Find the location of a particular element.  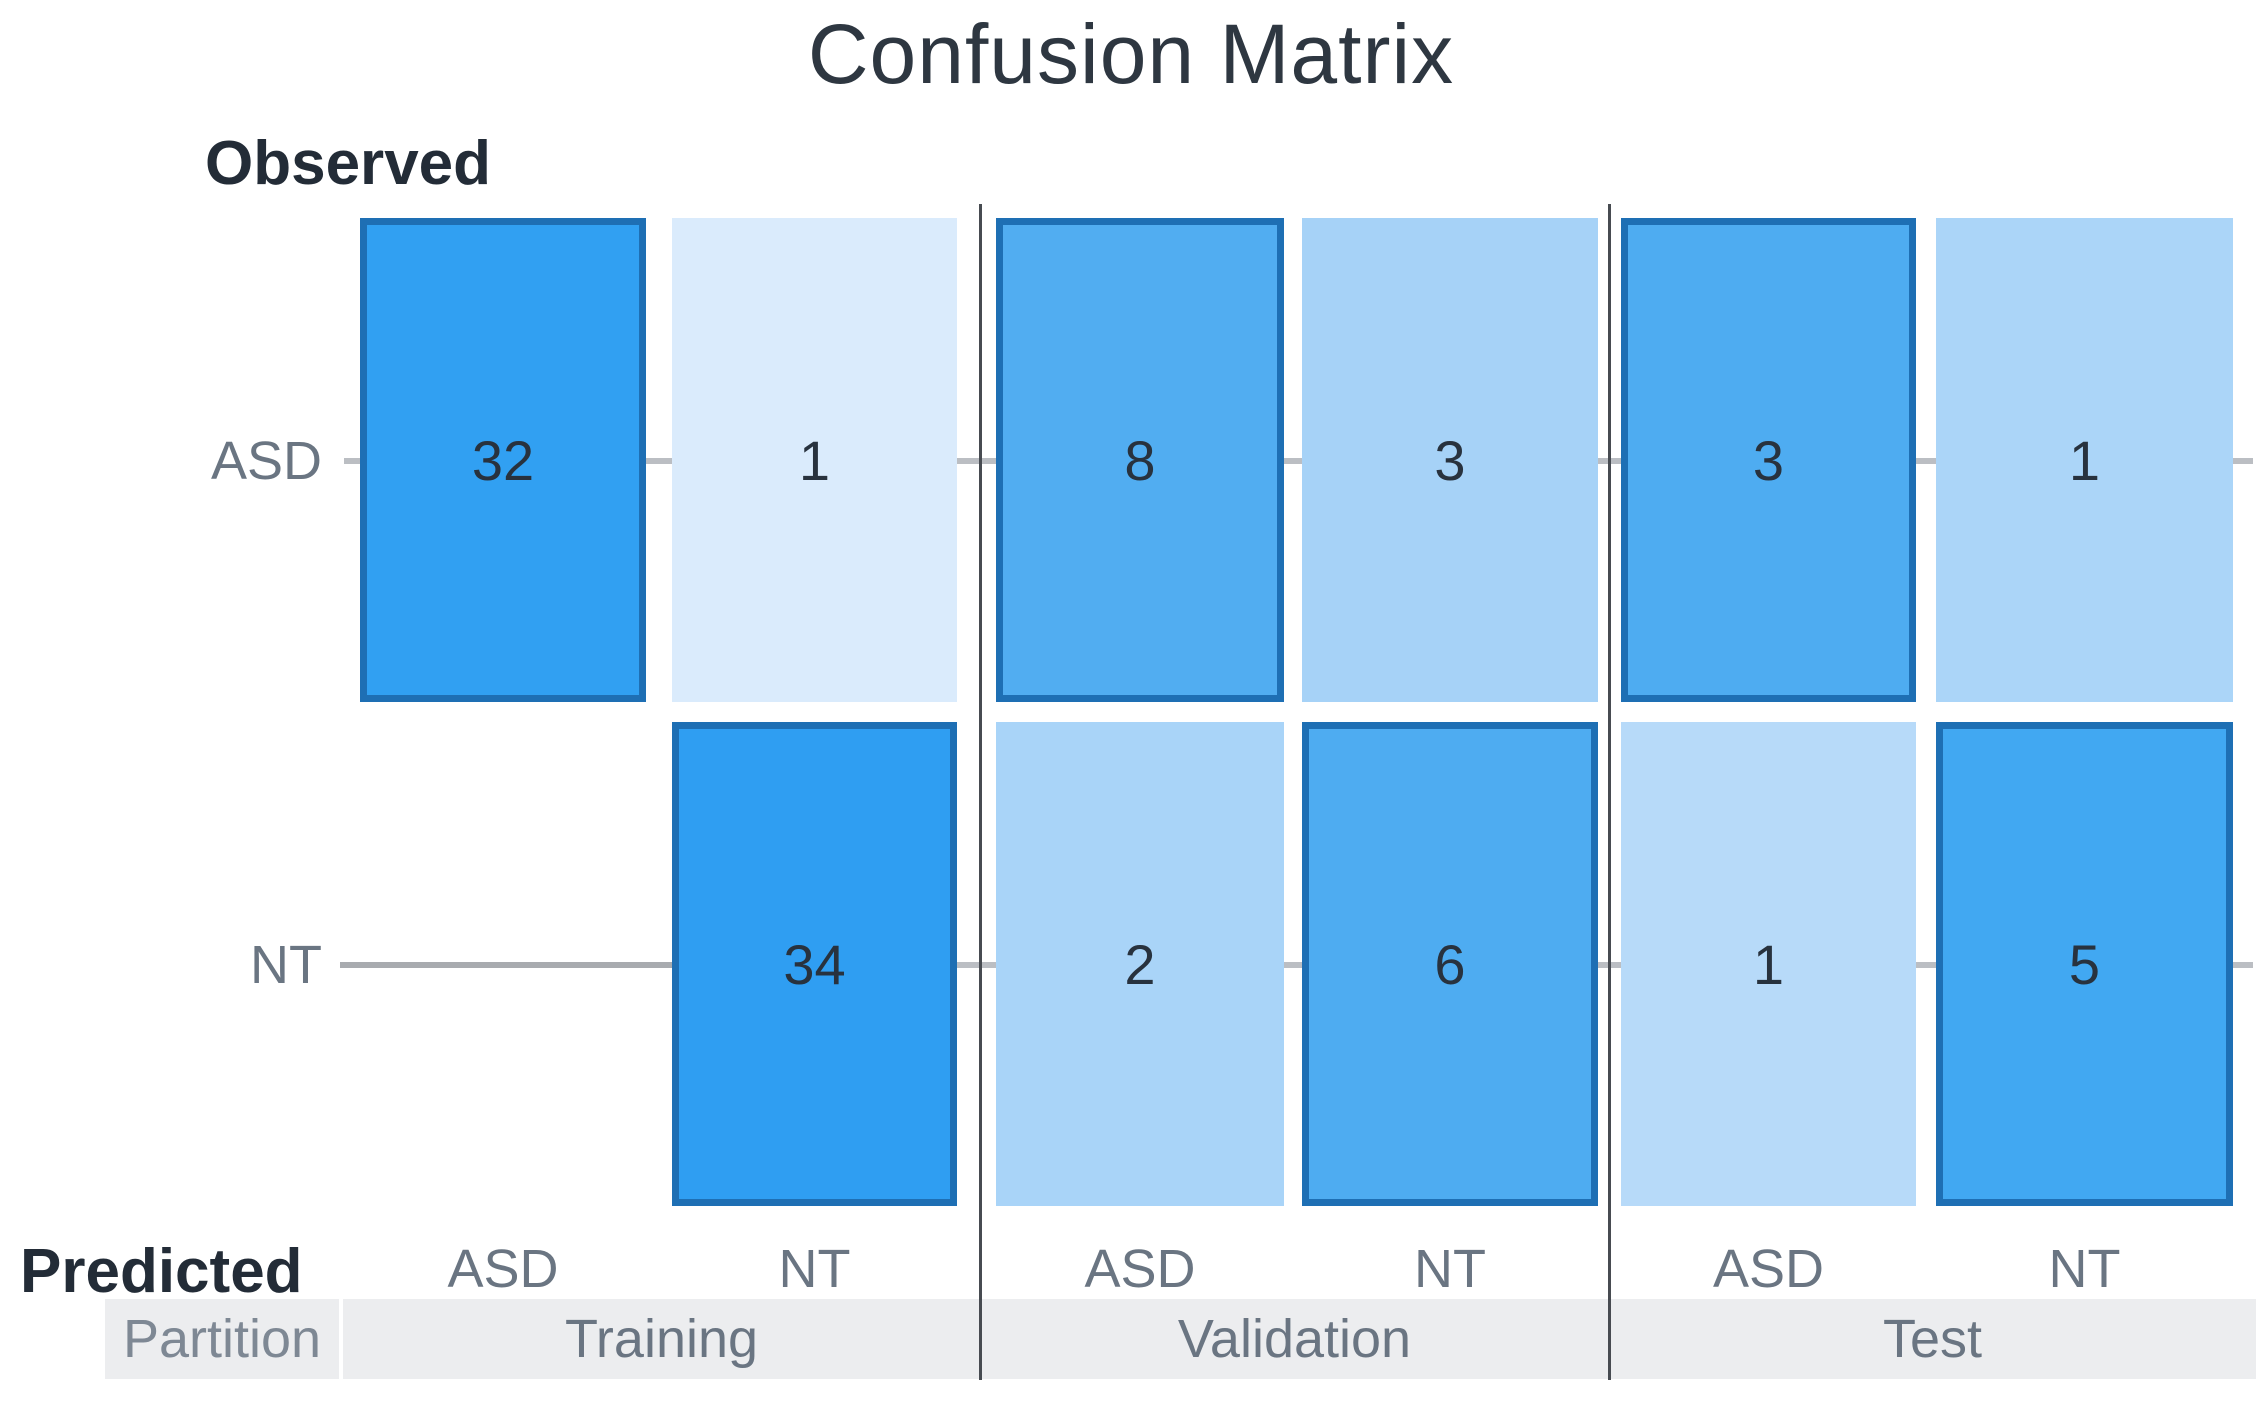

cell-test-nt-asd: 1 is located at coordinates (1768, 964).